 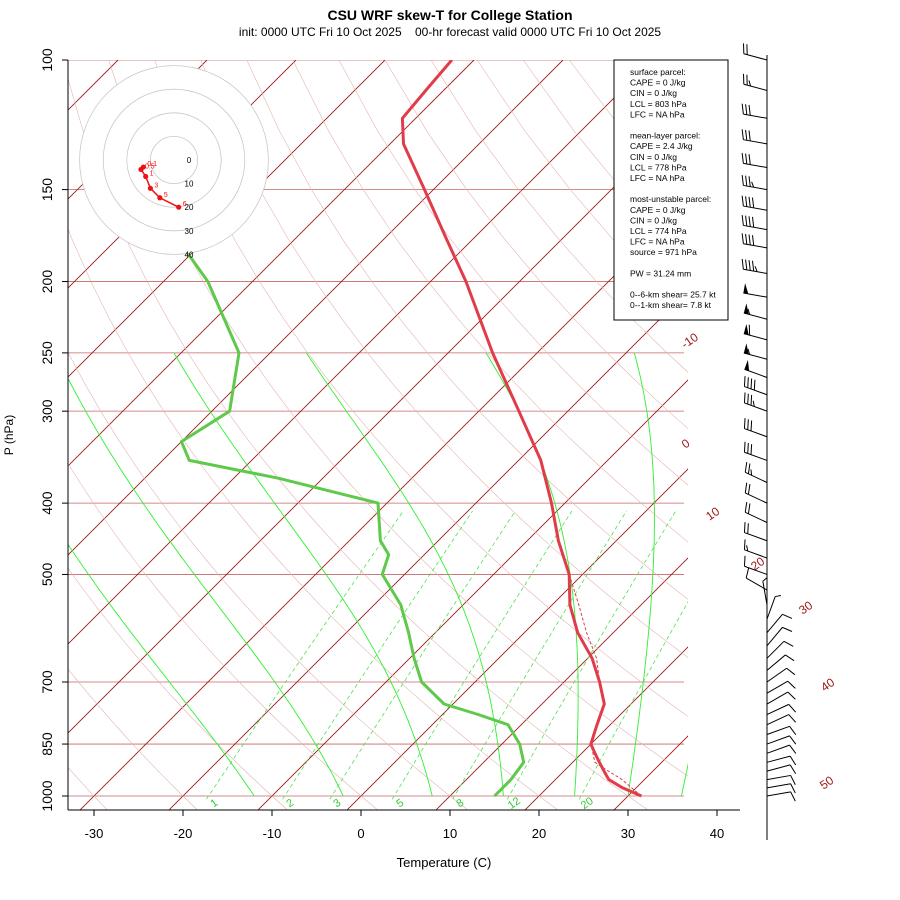 I want to click on hodograph-ring-label: 30, so click(x=189, y=231).